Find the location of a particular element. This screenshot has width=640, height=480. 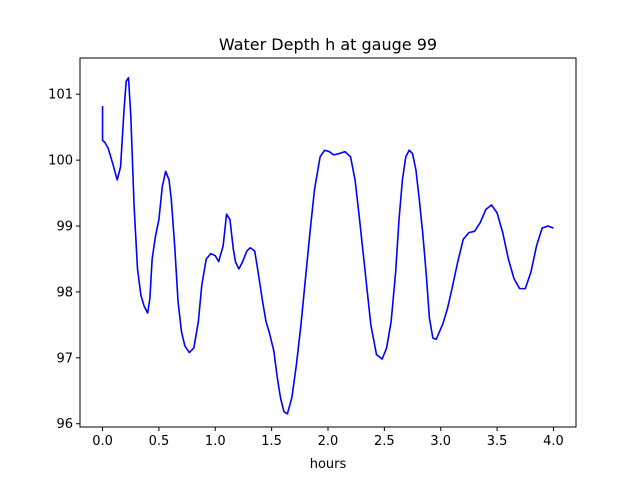

y-tick-label: 96 is located at coordinates (64, 424).